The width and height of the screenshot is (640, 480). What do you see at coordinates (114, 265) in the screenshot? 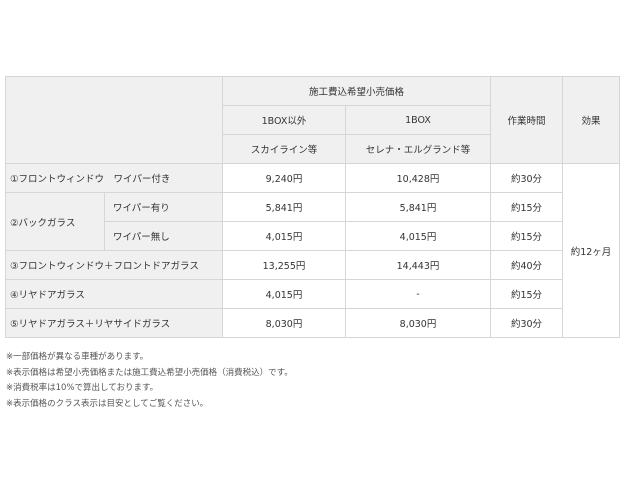
I see `row-label: ③フロントウィンドウ＋フロントドアガラス` at bounding box center [114, 265].